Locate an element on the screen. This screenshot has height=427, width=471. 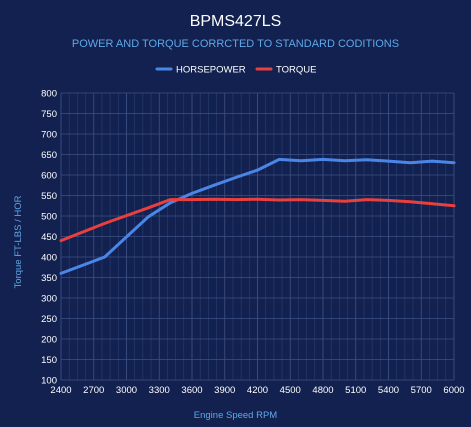
x-tick-label: 2400 is located at coordinates (60, 390).